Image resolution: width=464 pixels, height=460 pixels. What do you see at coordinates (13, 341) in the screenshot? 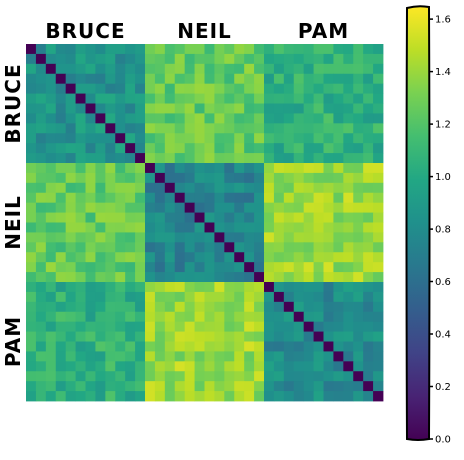
I see `row-group-label: PAM` at bounding box center [13, 341].